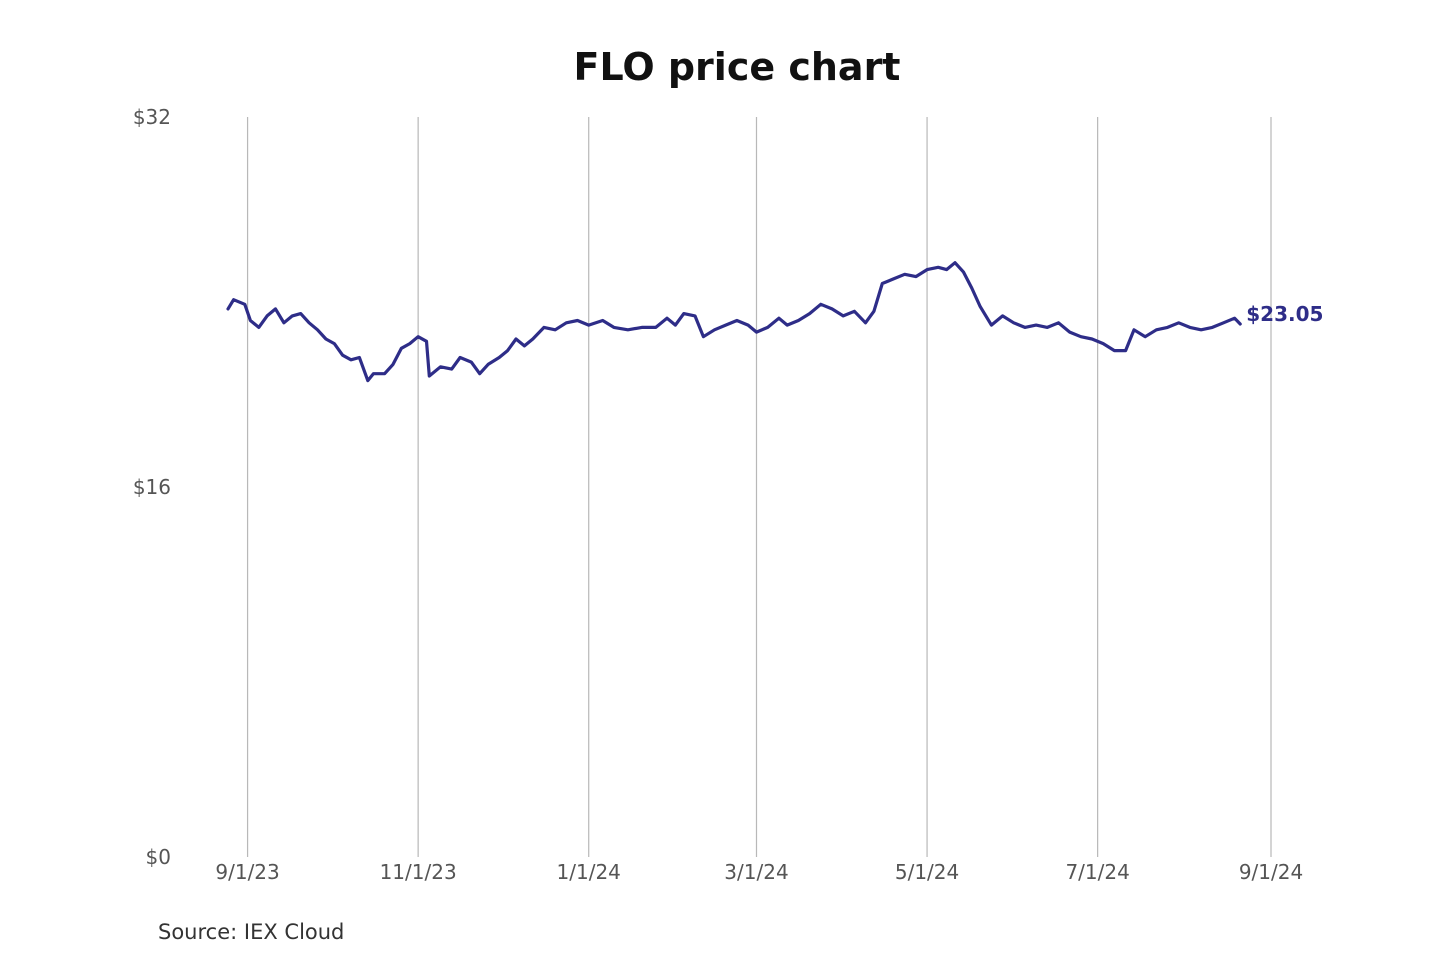 This screenshot has height=960, width=1440. Describe the element at coordinates (737, 67) in the screenshot. I see `chart-title: FLO price chart` at that location.